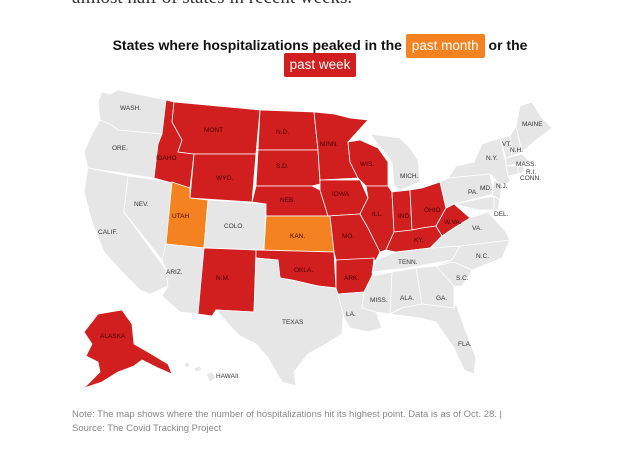  Describe the element at coordinates (234, 226) in the screenshot. I see `label-colo: COLO.` at that location.